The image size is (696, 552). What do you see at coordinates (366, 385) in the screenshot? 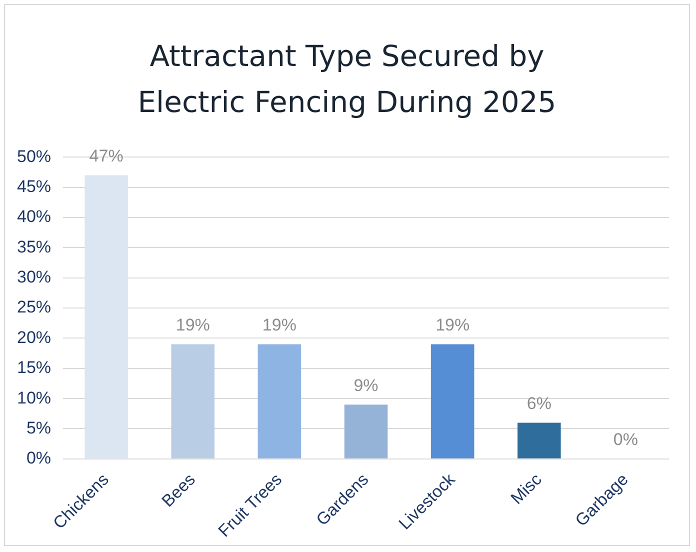
I see `data-label: 9%` at bounding box center [366, 385].